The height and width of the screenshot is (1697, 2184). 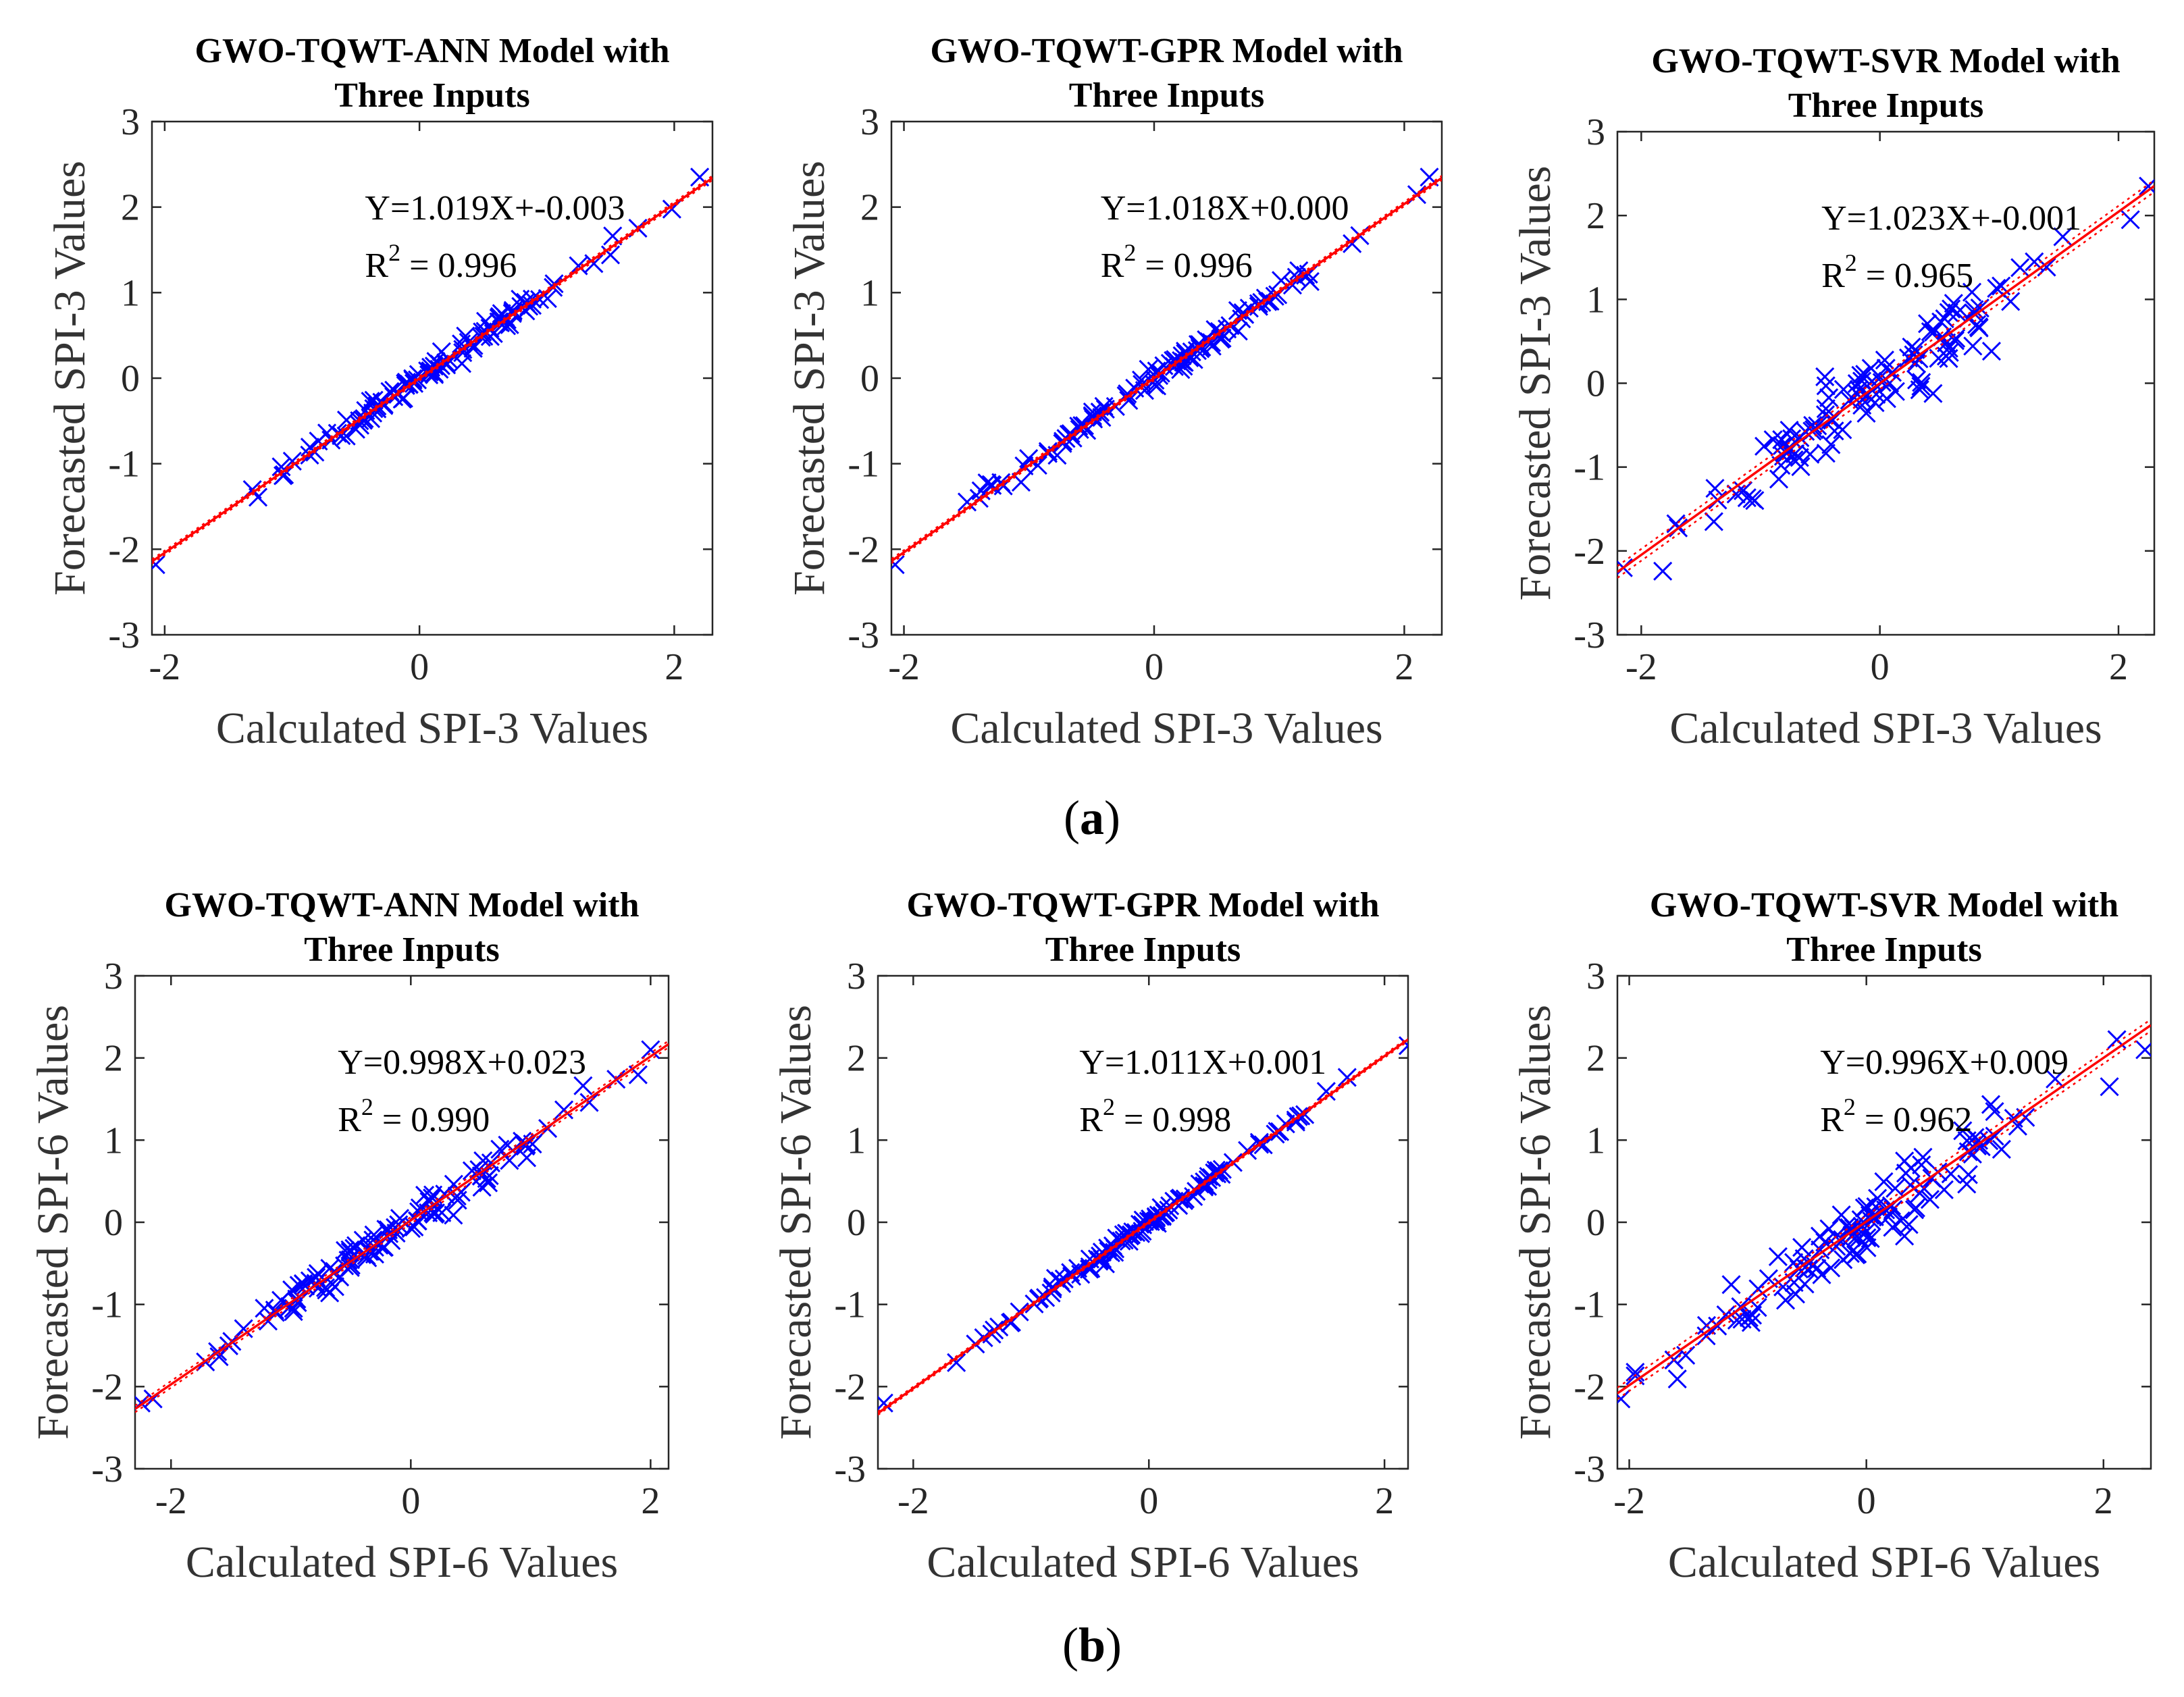 What do you see at coordinates (1896, 1116) in the screenshot?
I see `r-squared: R2 = 0.962` at bounding box center [1896, 1116].